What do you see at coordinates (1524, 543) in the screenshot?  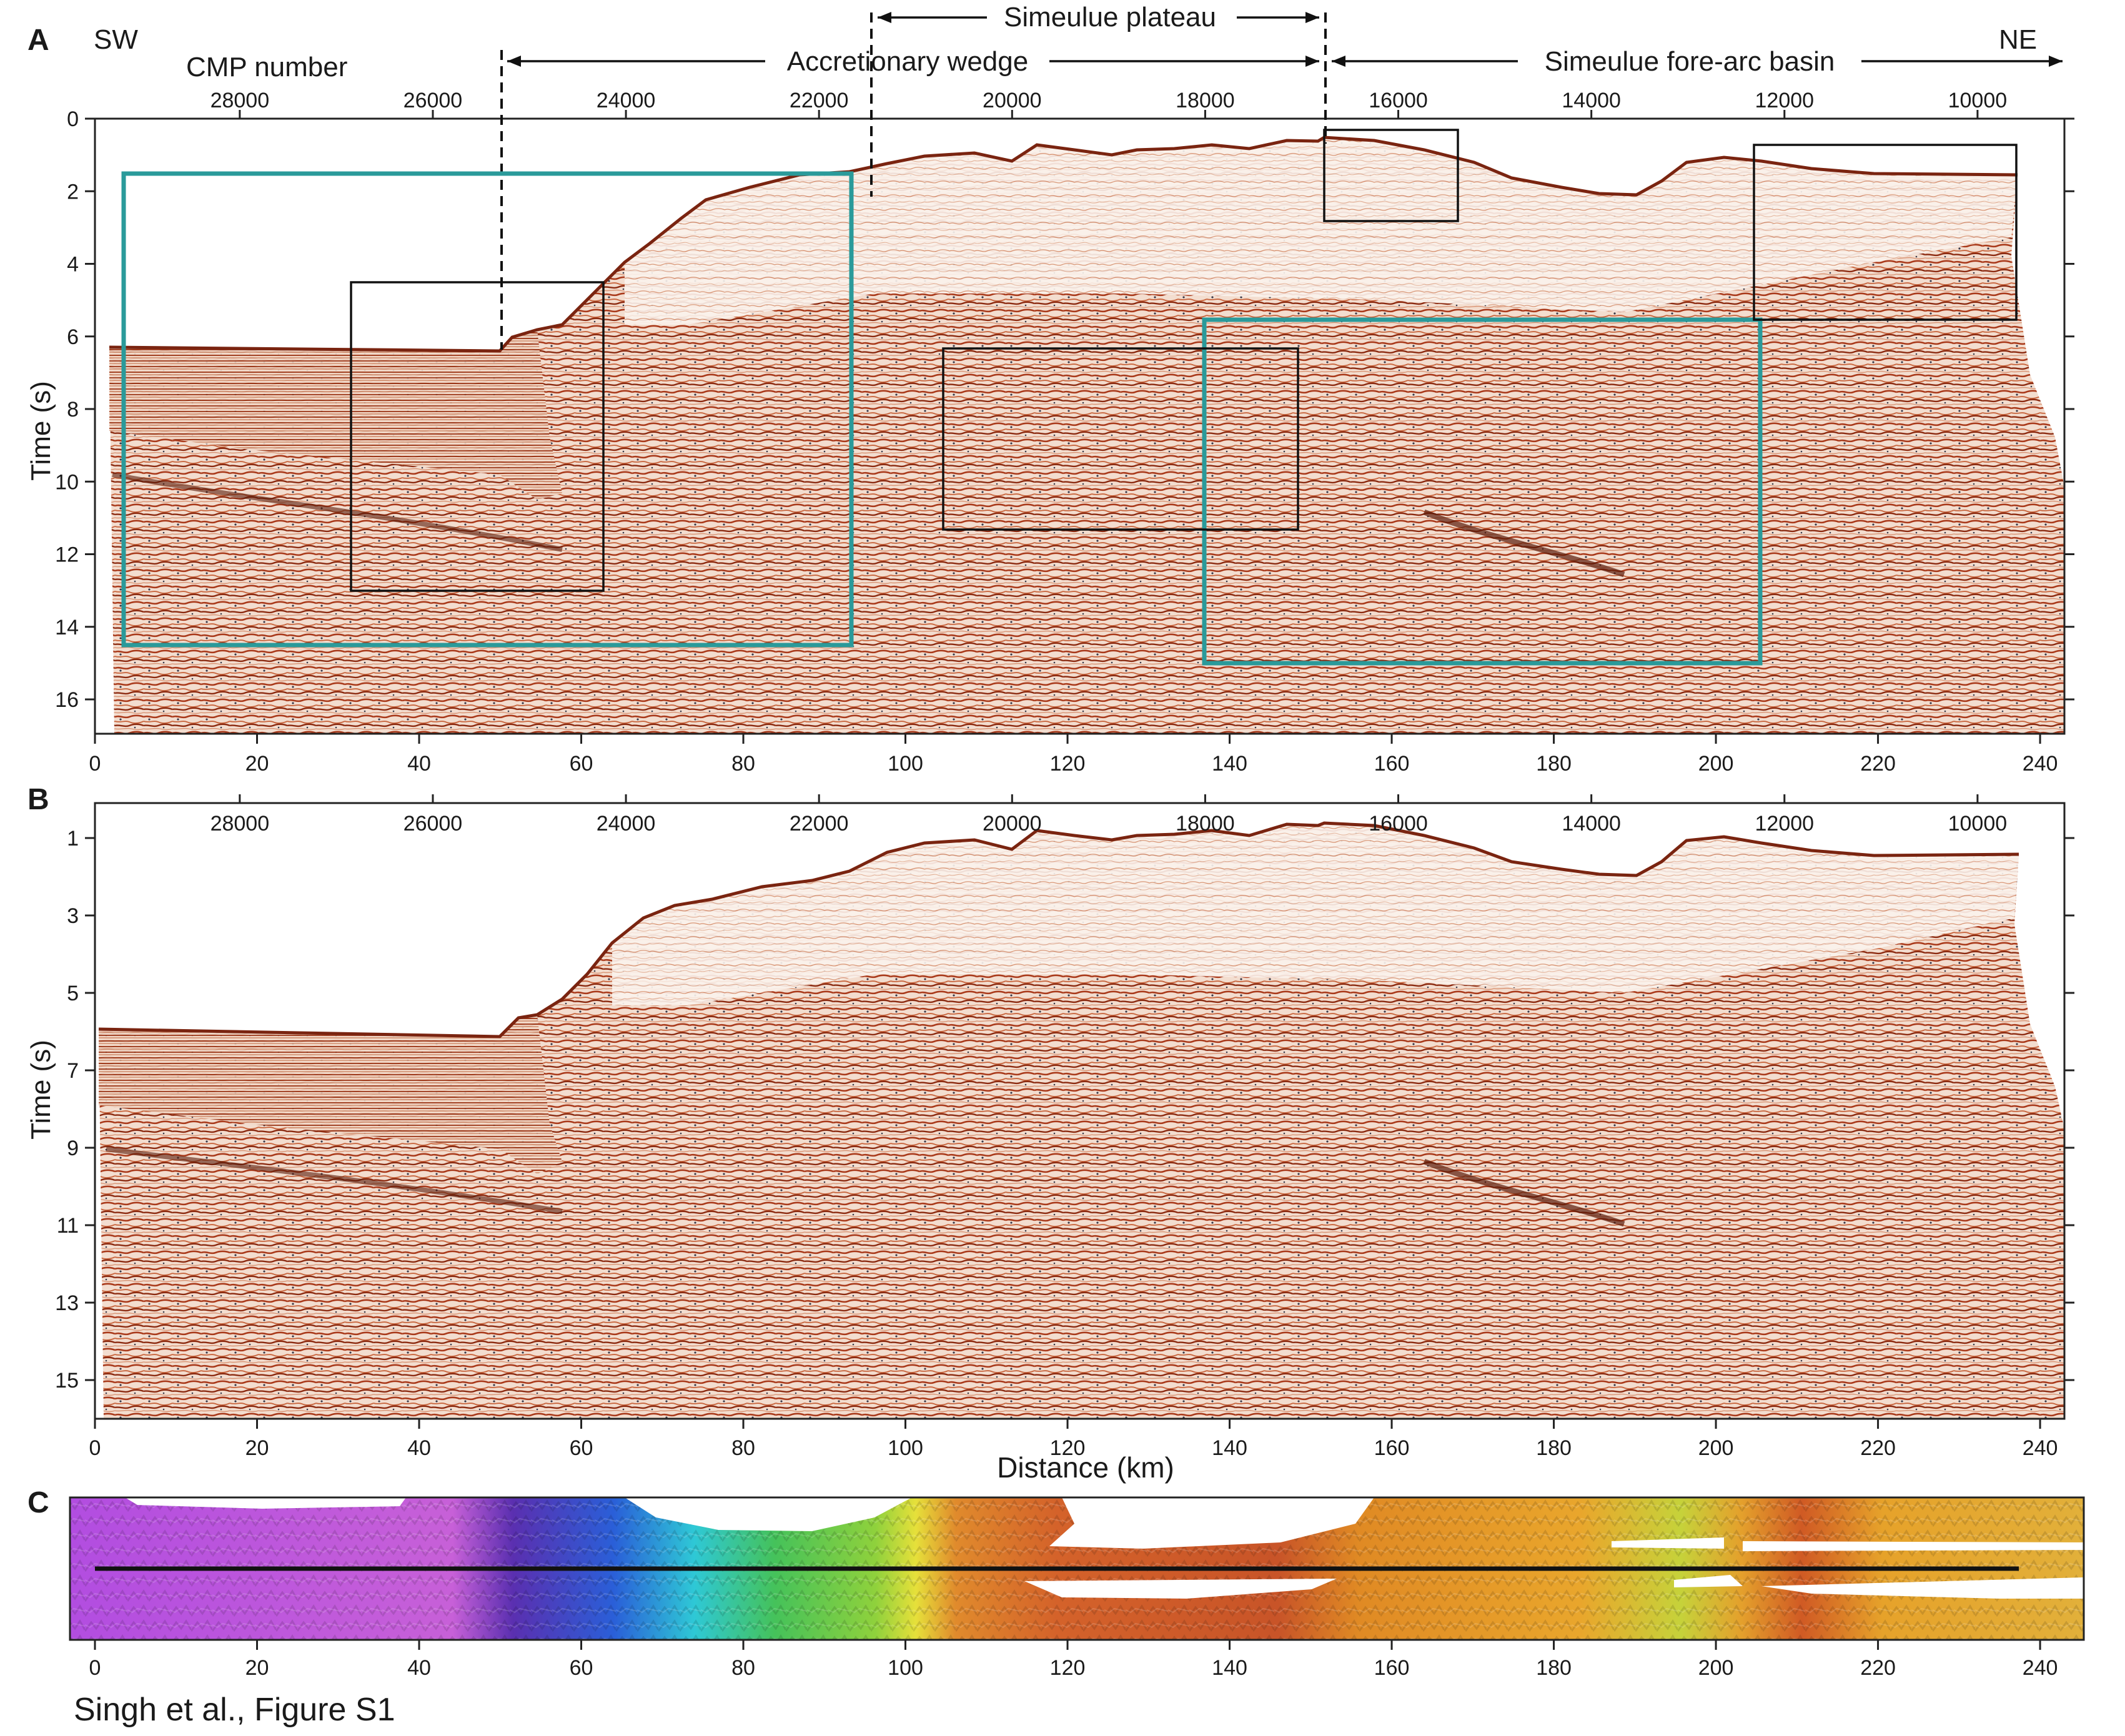 I see `reflector-dipping-a` at bounding box center [1524, 543].